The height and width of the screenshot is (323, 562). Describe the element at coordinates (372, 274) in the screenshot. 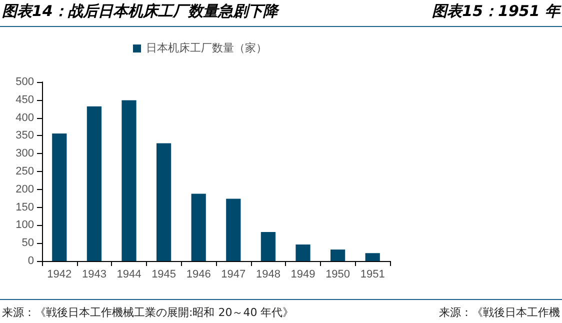

I see `x-tick-label: 1951` at that location.